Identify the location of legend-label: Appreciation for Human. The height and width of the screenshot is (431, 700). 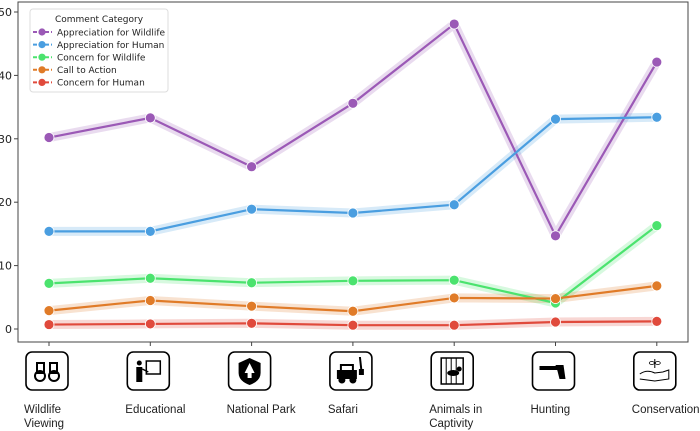
(110, 46).